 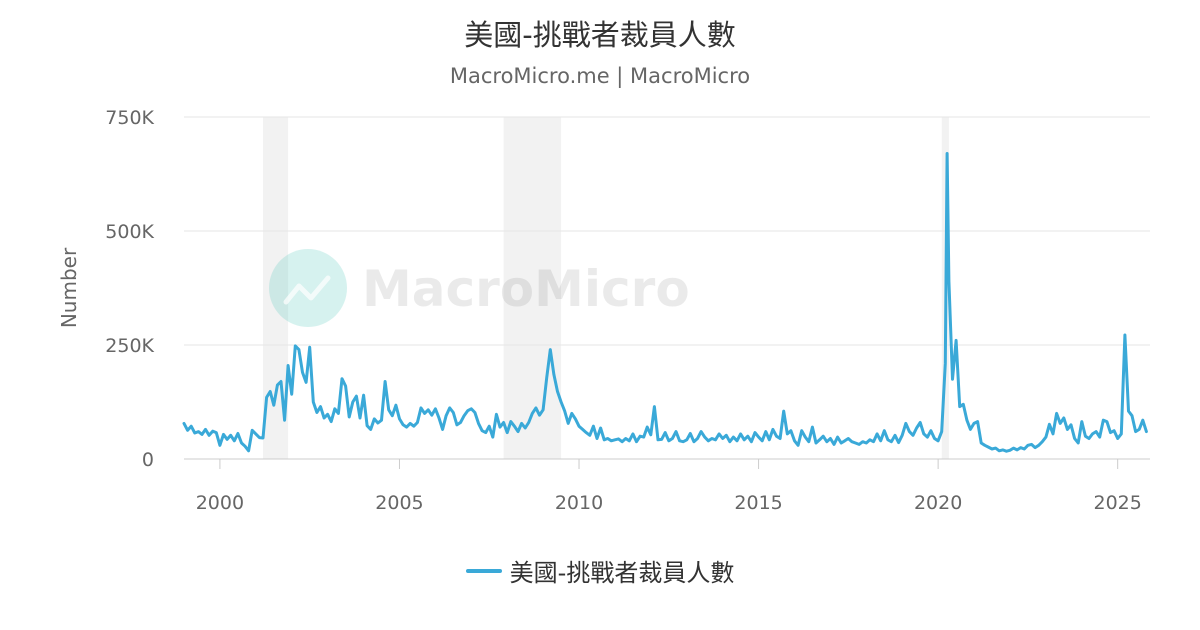 What do you see at coordinates (938, 503) in the screenshot?
I see `x-tick-label: 2020` at bounding box center [938, 503].